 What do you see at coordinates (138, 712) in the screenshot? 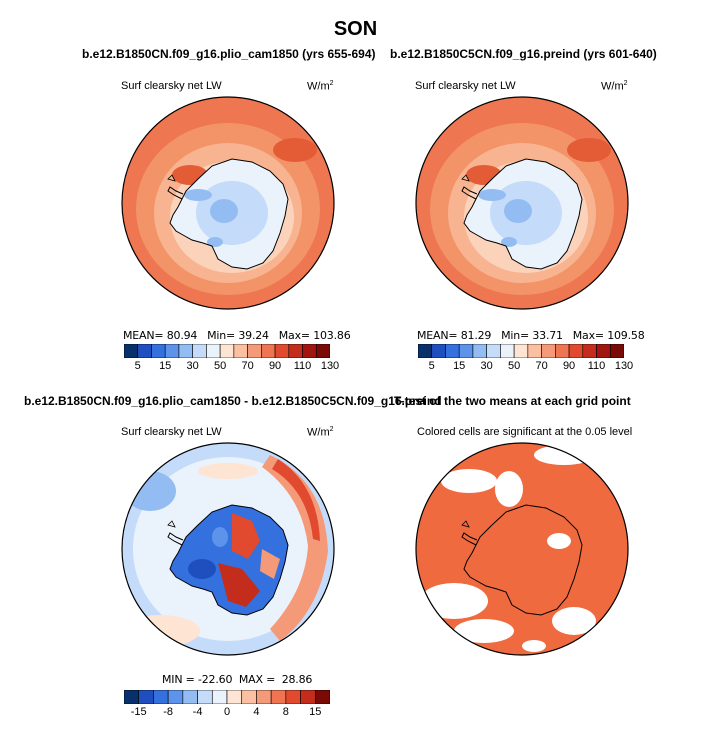
I see `colorbar-tick-label: -15` at bounding box center [138, 712].